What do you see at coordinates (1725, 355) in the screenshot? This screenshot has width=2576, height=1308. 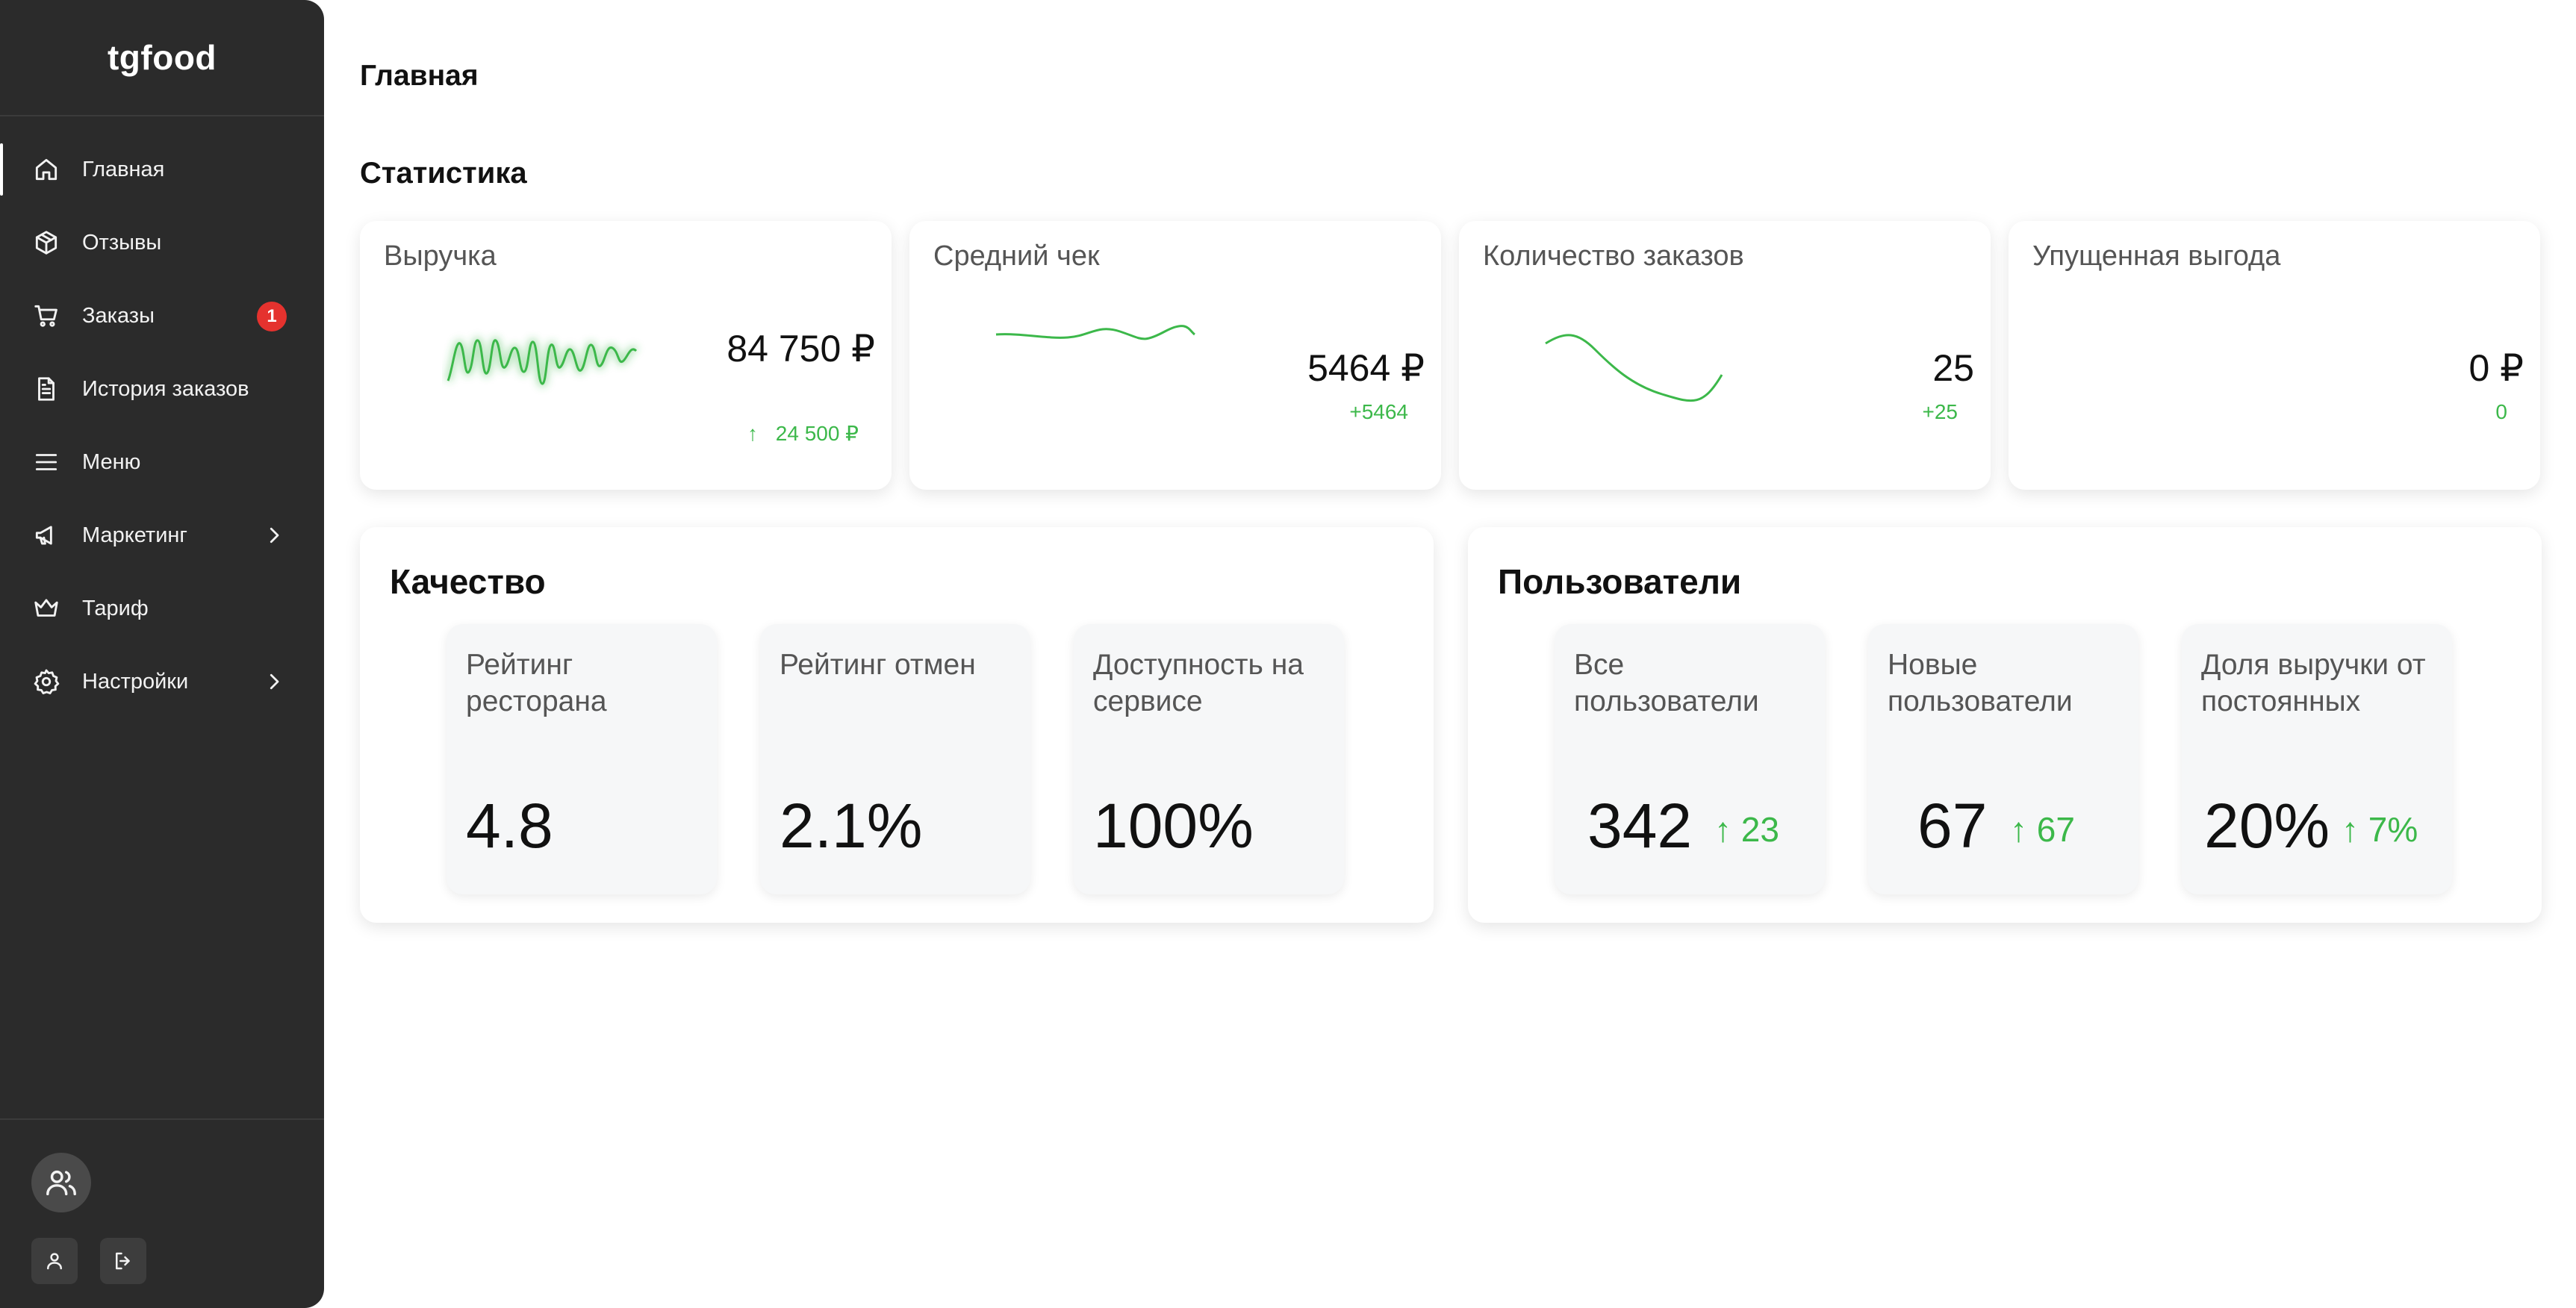 I see `orders-count-card: Количество заказов 25 +25` at bounding box center [1725, 355].